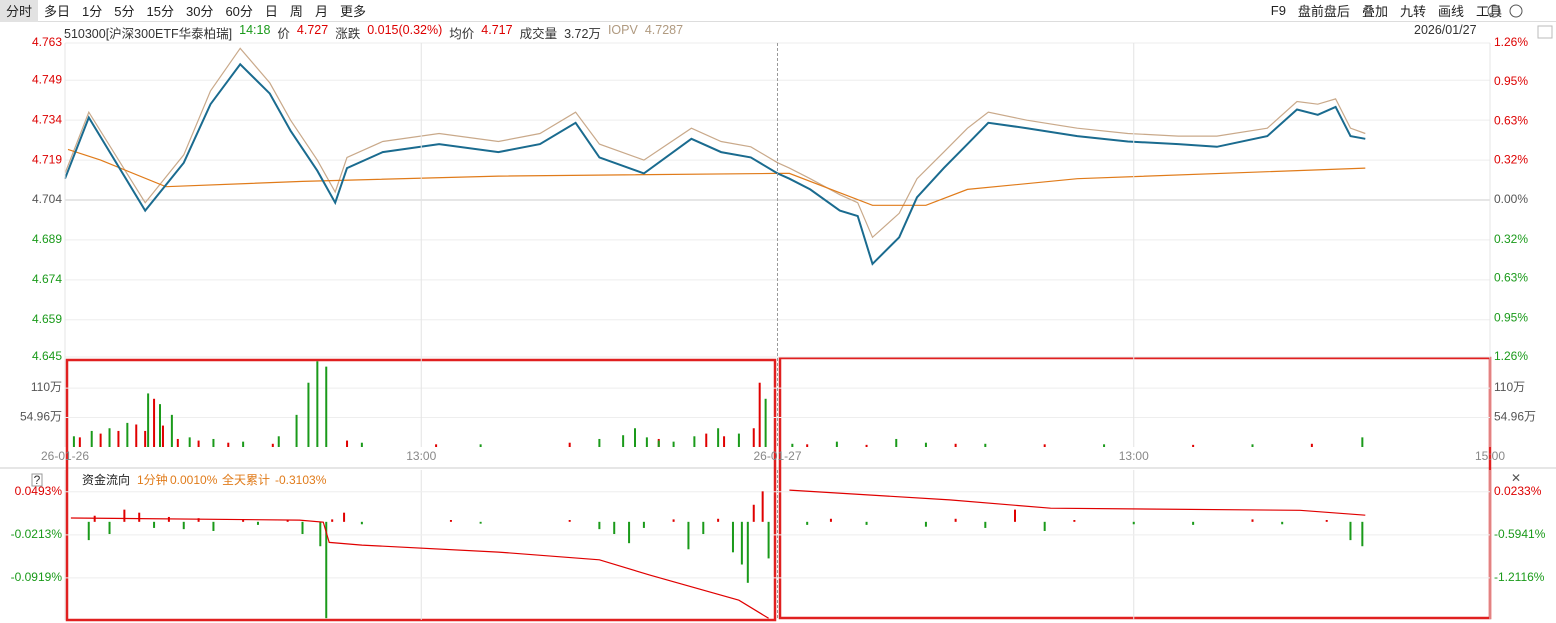 The image size is (1556, 623). Describe the element at coordinates (1494, 11) in the screenshot. I see `settings-icon` at that location.